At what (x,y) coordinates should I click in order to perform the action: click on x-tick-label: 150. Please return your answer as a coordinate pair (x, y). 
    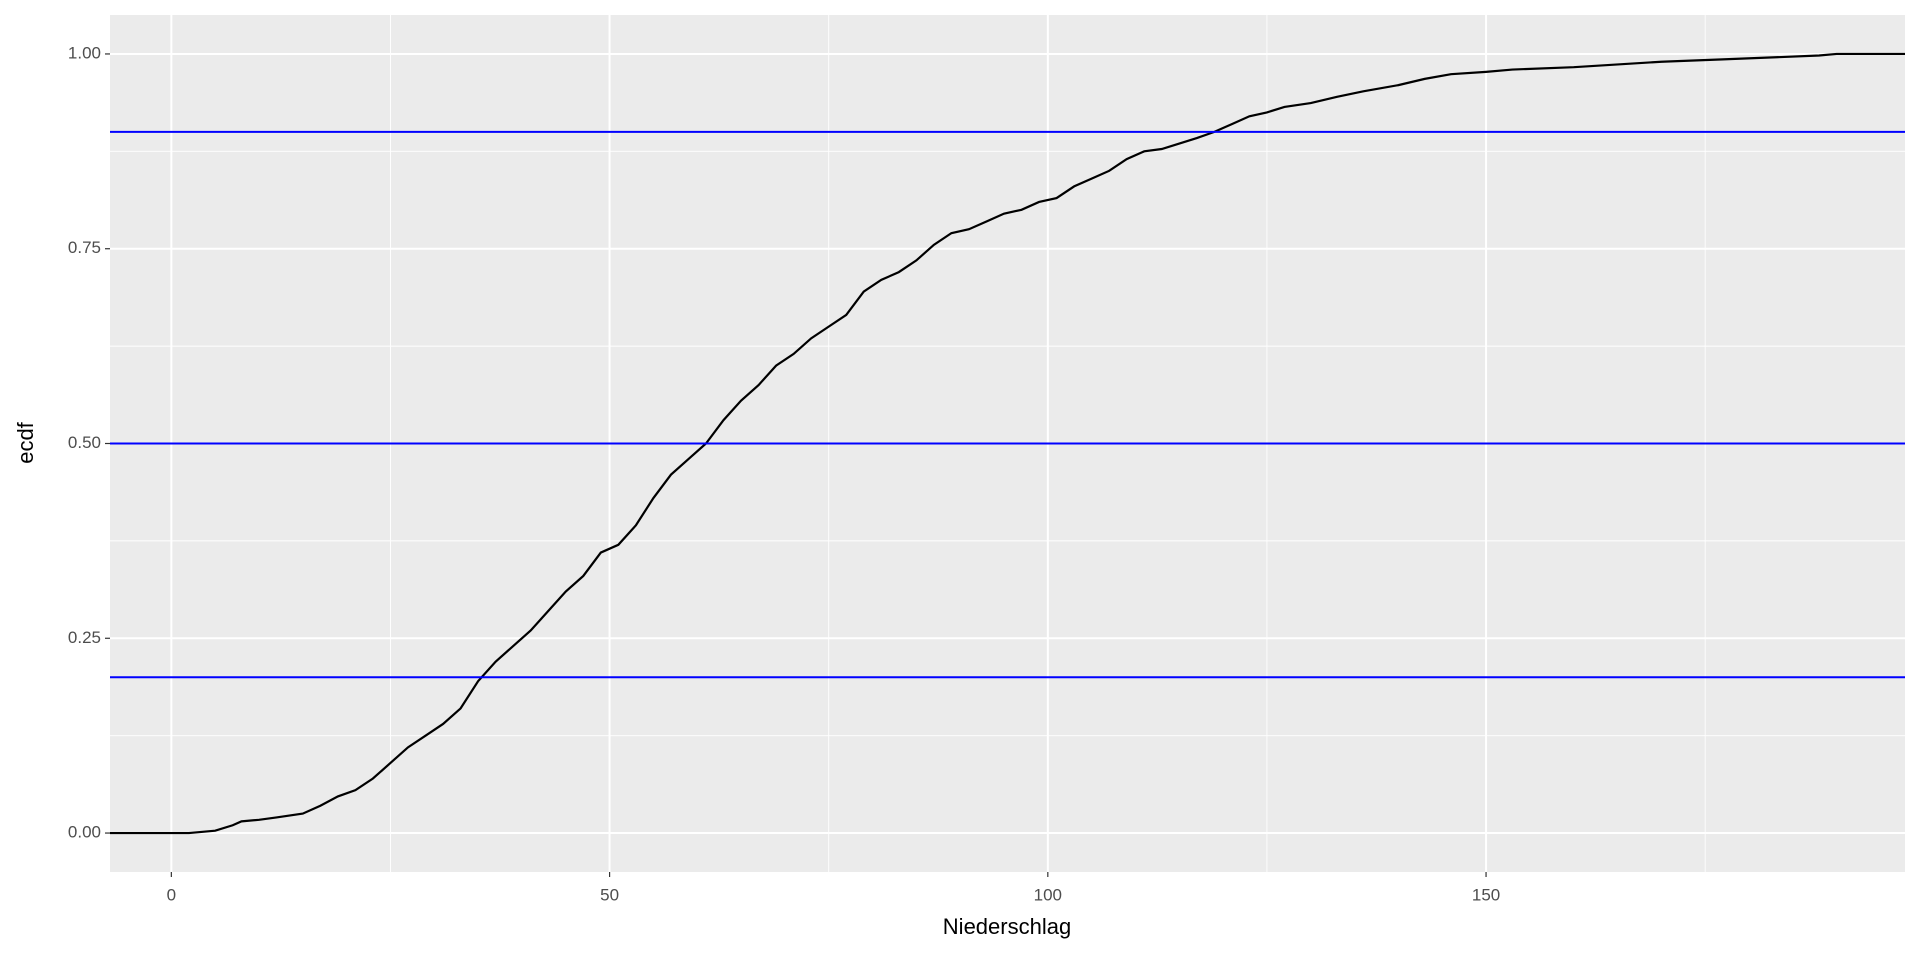
    Looking at the image, I should click on (1486, 894).